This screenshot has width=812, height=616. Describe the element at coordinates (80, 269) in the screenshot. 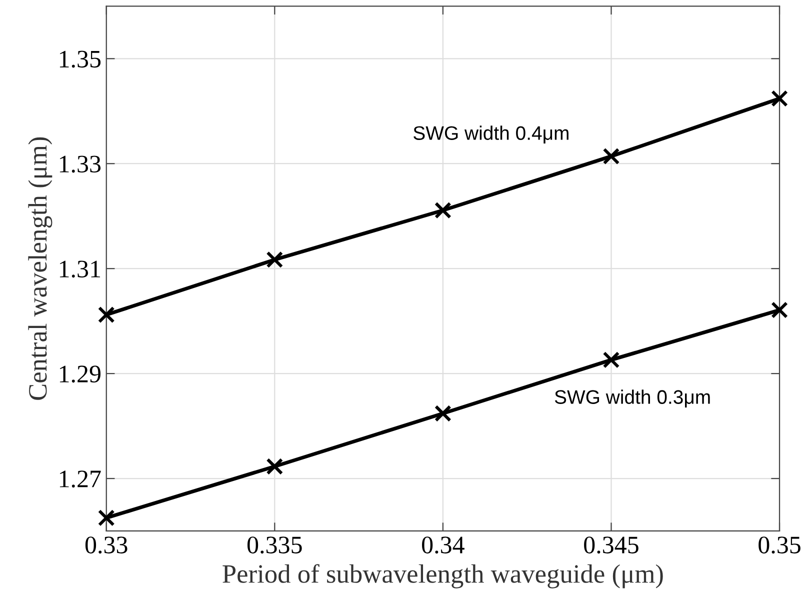

I see `y-tick-label: 1.31` at that location.